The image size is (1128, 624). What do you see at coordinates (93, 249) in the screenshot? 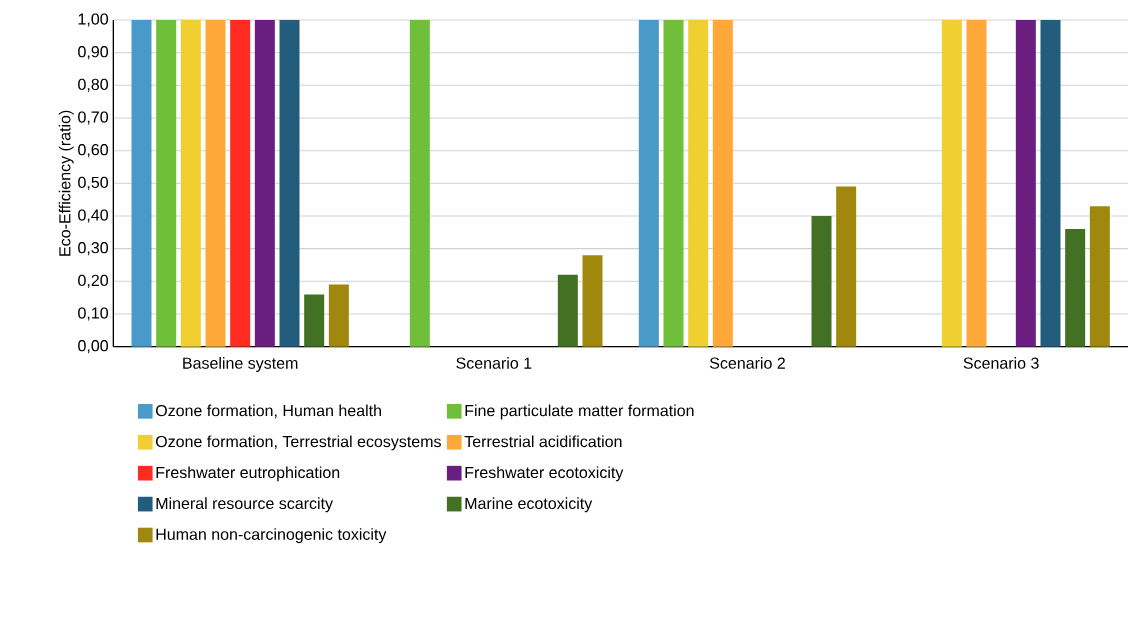
I see `y-tick-label: 0,30` at bounding box center [93, 249].